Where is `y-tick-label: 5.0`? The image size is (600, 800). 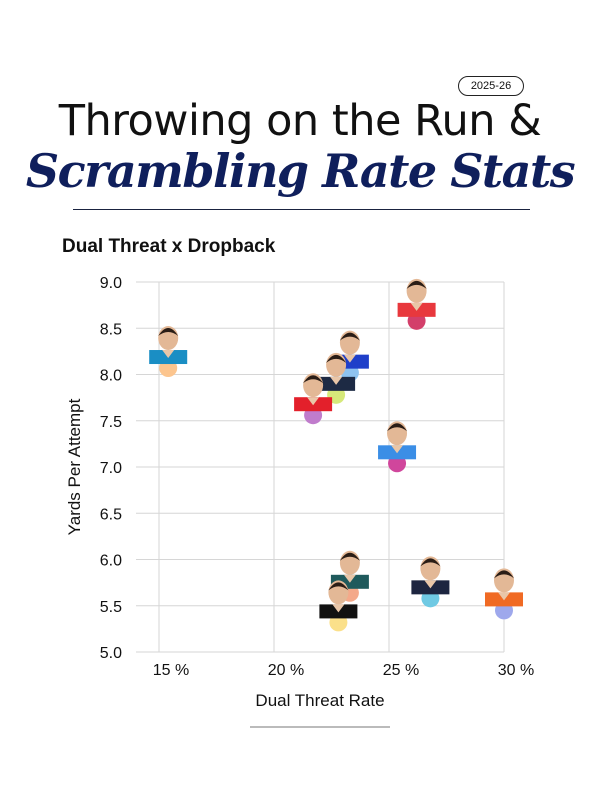
y-tick-label: 5.0 is located at coordinates (111, 653).